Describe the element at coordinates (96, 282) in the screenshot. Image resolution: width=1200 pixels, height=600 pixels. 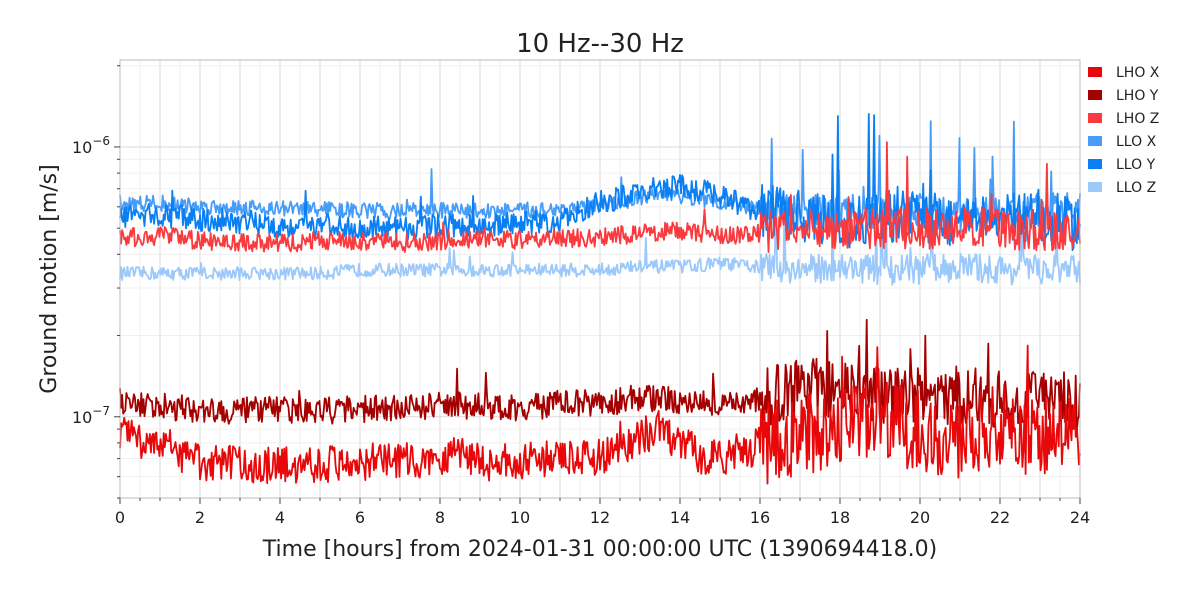
I see `y-axis: 10⁻⁷ 10⁻⁶` at that location.